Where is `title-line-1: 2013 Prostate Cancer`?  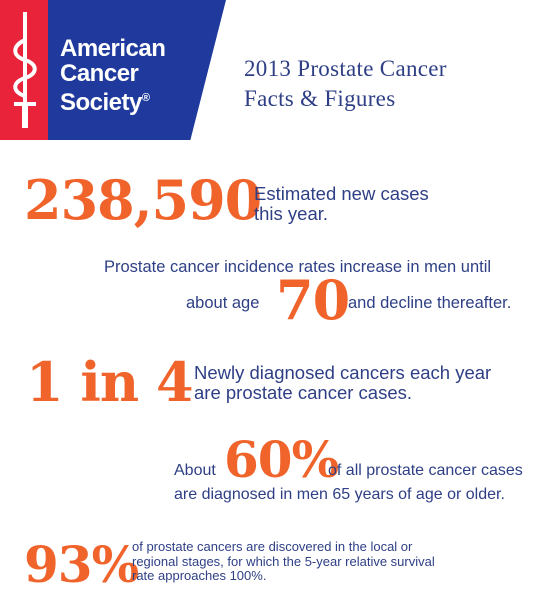 title-line-1: 2013 Prostate Cancer is located at coordinates (345, 68).